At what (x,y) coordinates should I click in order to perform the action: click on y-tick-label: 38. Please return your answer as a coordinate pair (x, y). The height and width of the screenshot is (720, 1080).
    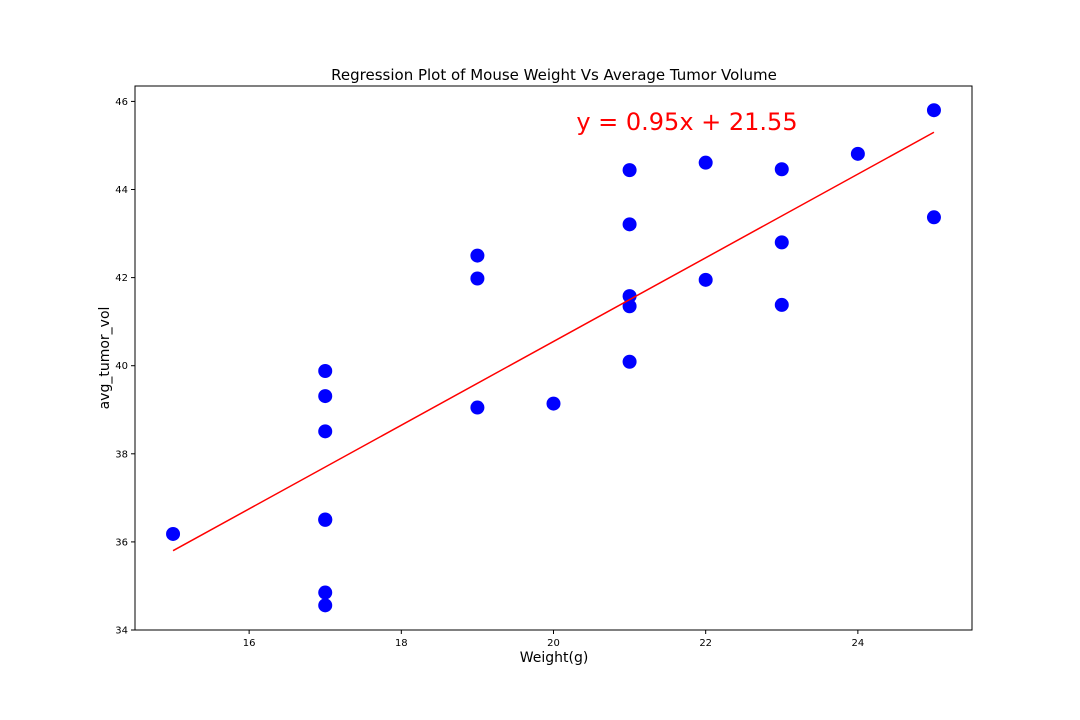
    Looking at the image, I should click on (121, 454).